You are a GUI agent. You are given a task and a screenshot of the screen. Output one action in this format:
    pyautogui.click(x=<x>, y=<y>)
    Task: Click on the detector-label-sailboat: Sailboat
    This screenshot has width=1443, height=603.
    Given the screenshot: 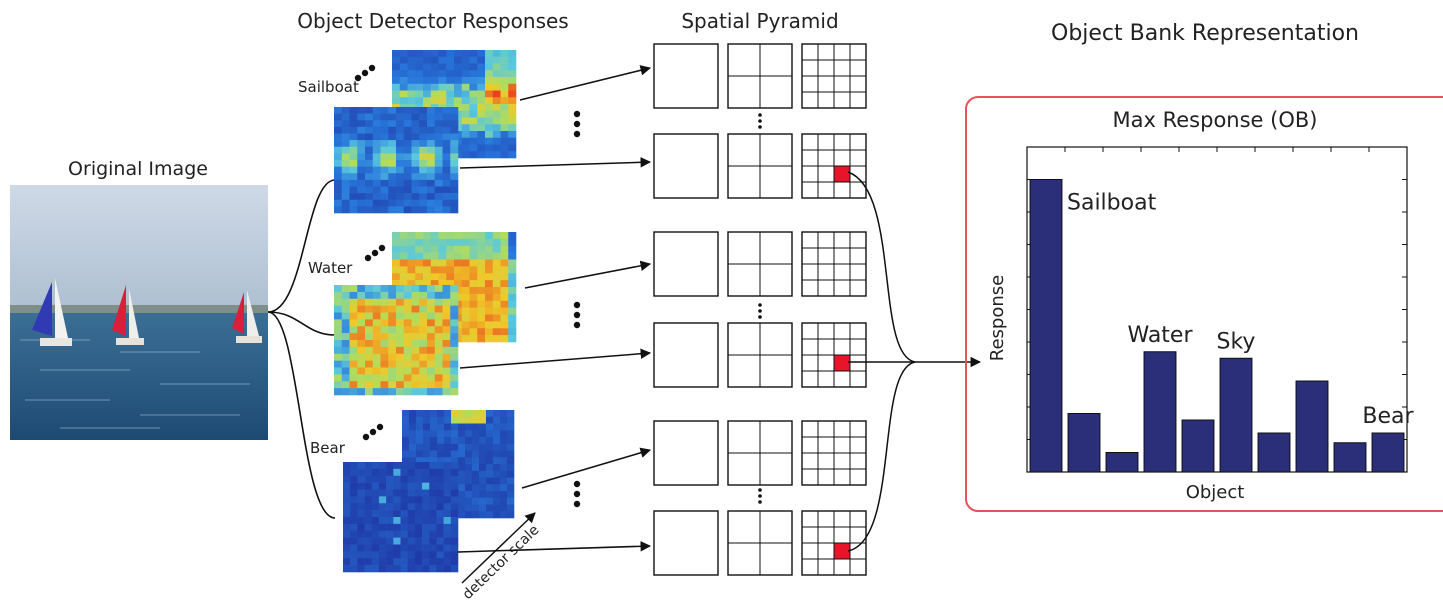 What is the action you would take?
    pyautogui.click(x=328, y=87)
    